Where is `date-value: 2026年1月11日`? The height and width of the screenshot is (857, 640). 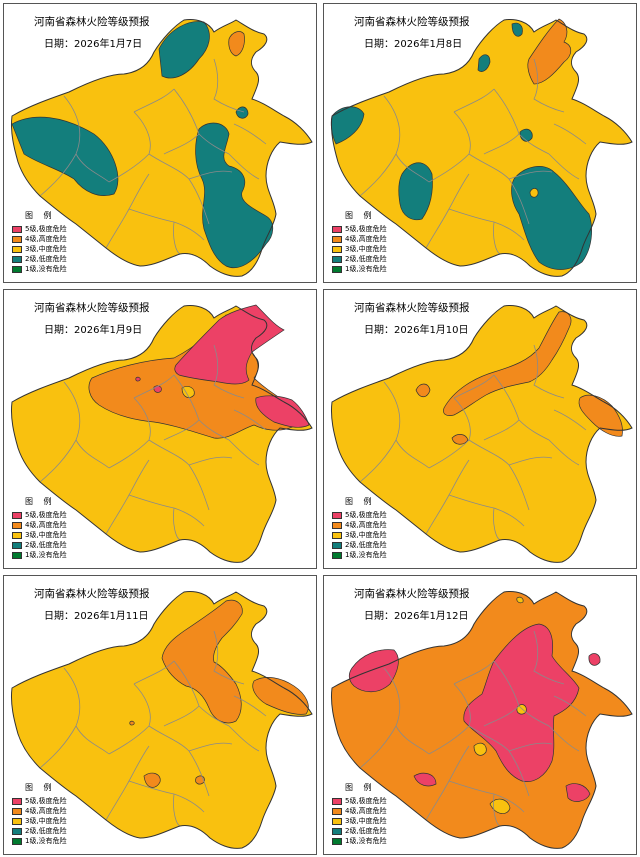
date-value: 2026年1月11日 is located at coordinates (111, 616).